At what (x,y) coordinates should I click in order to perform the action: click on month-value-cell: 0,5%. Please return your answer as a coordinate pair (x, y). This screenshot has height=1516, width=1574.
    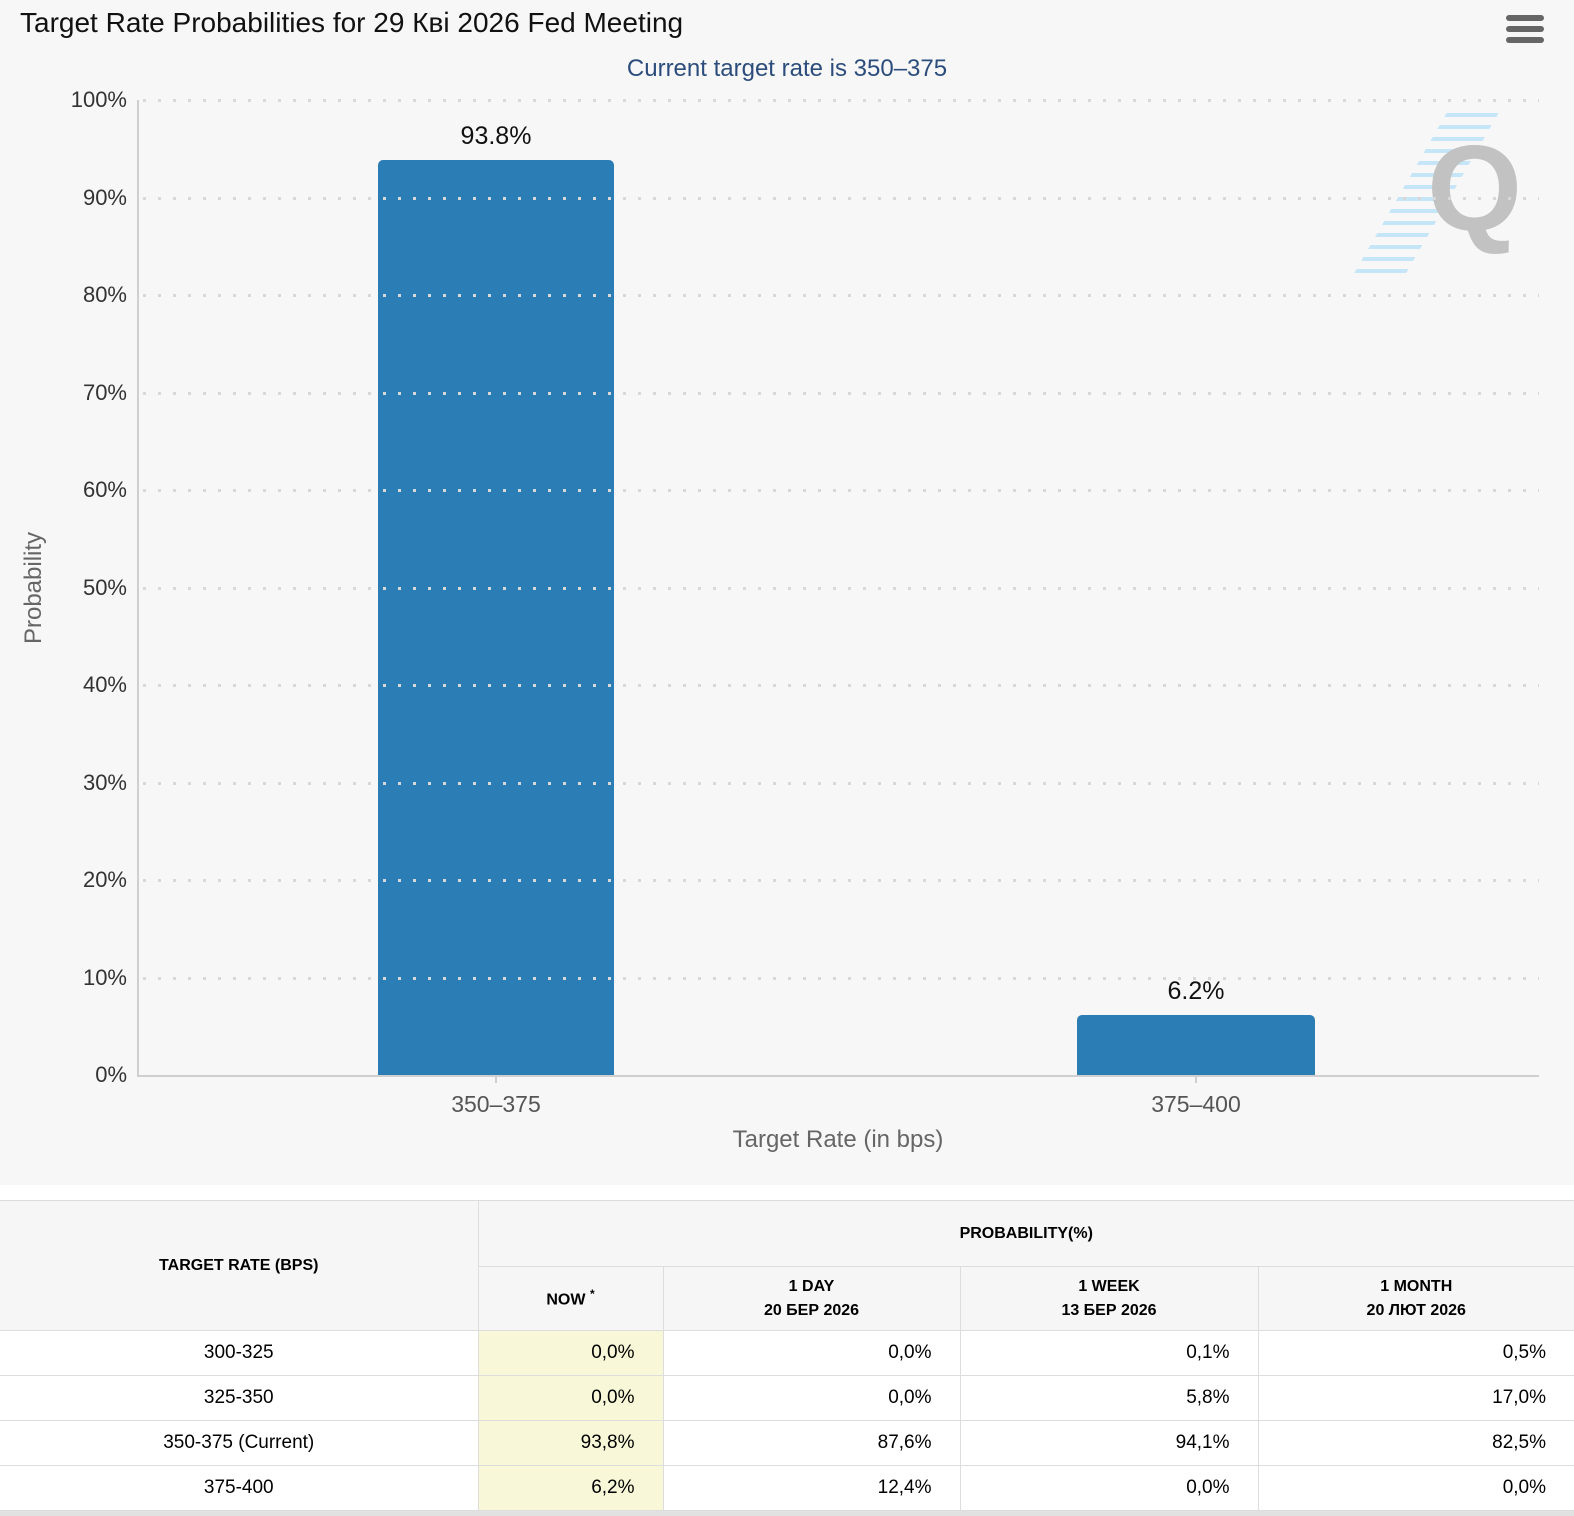
    Looking at the image, I should click on (1415, 1353).